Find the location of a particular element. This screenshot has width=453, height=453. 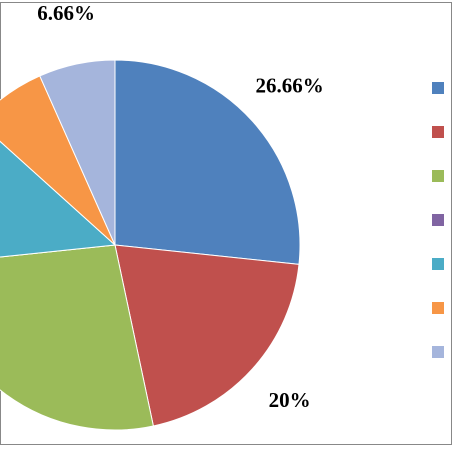

data-label: 6.66% is located at coordinates (66, 13).